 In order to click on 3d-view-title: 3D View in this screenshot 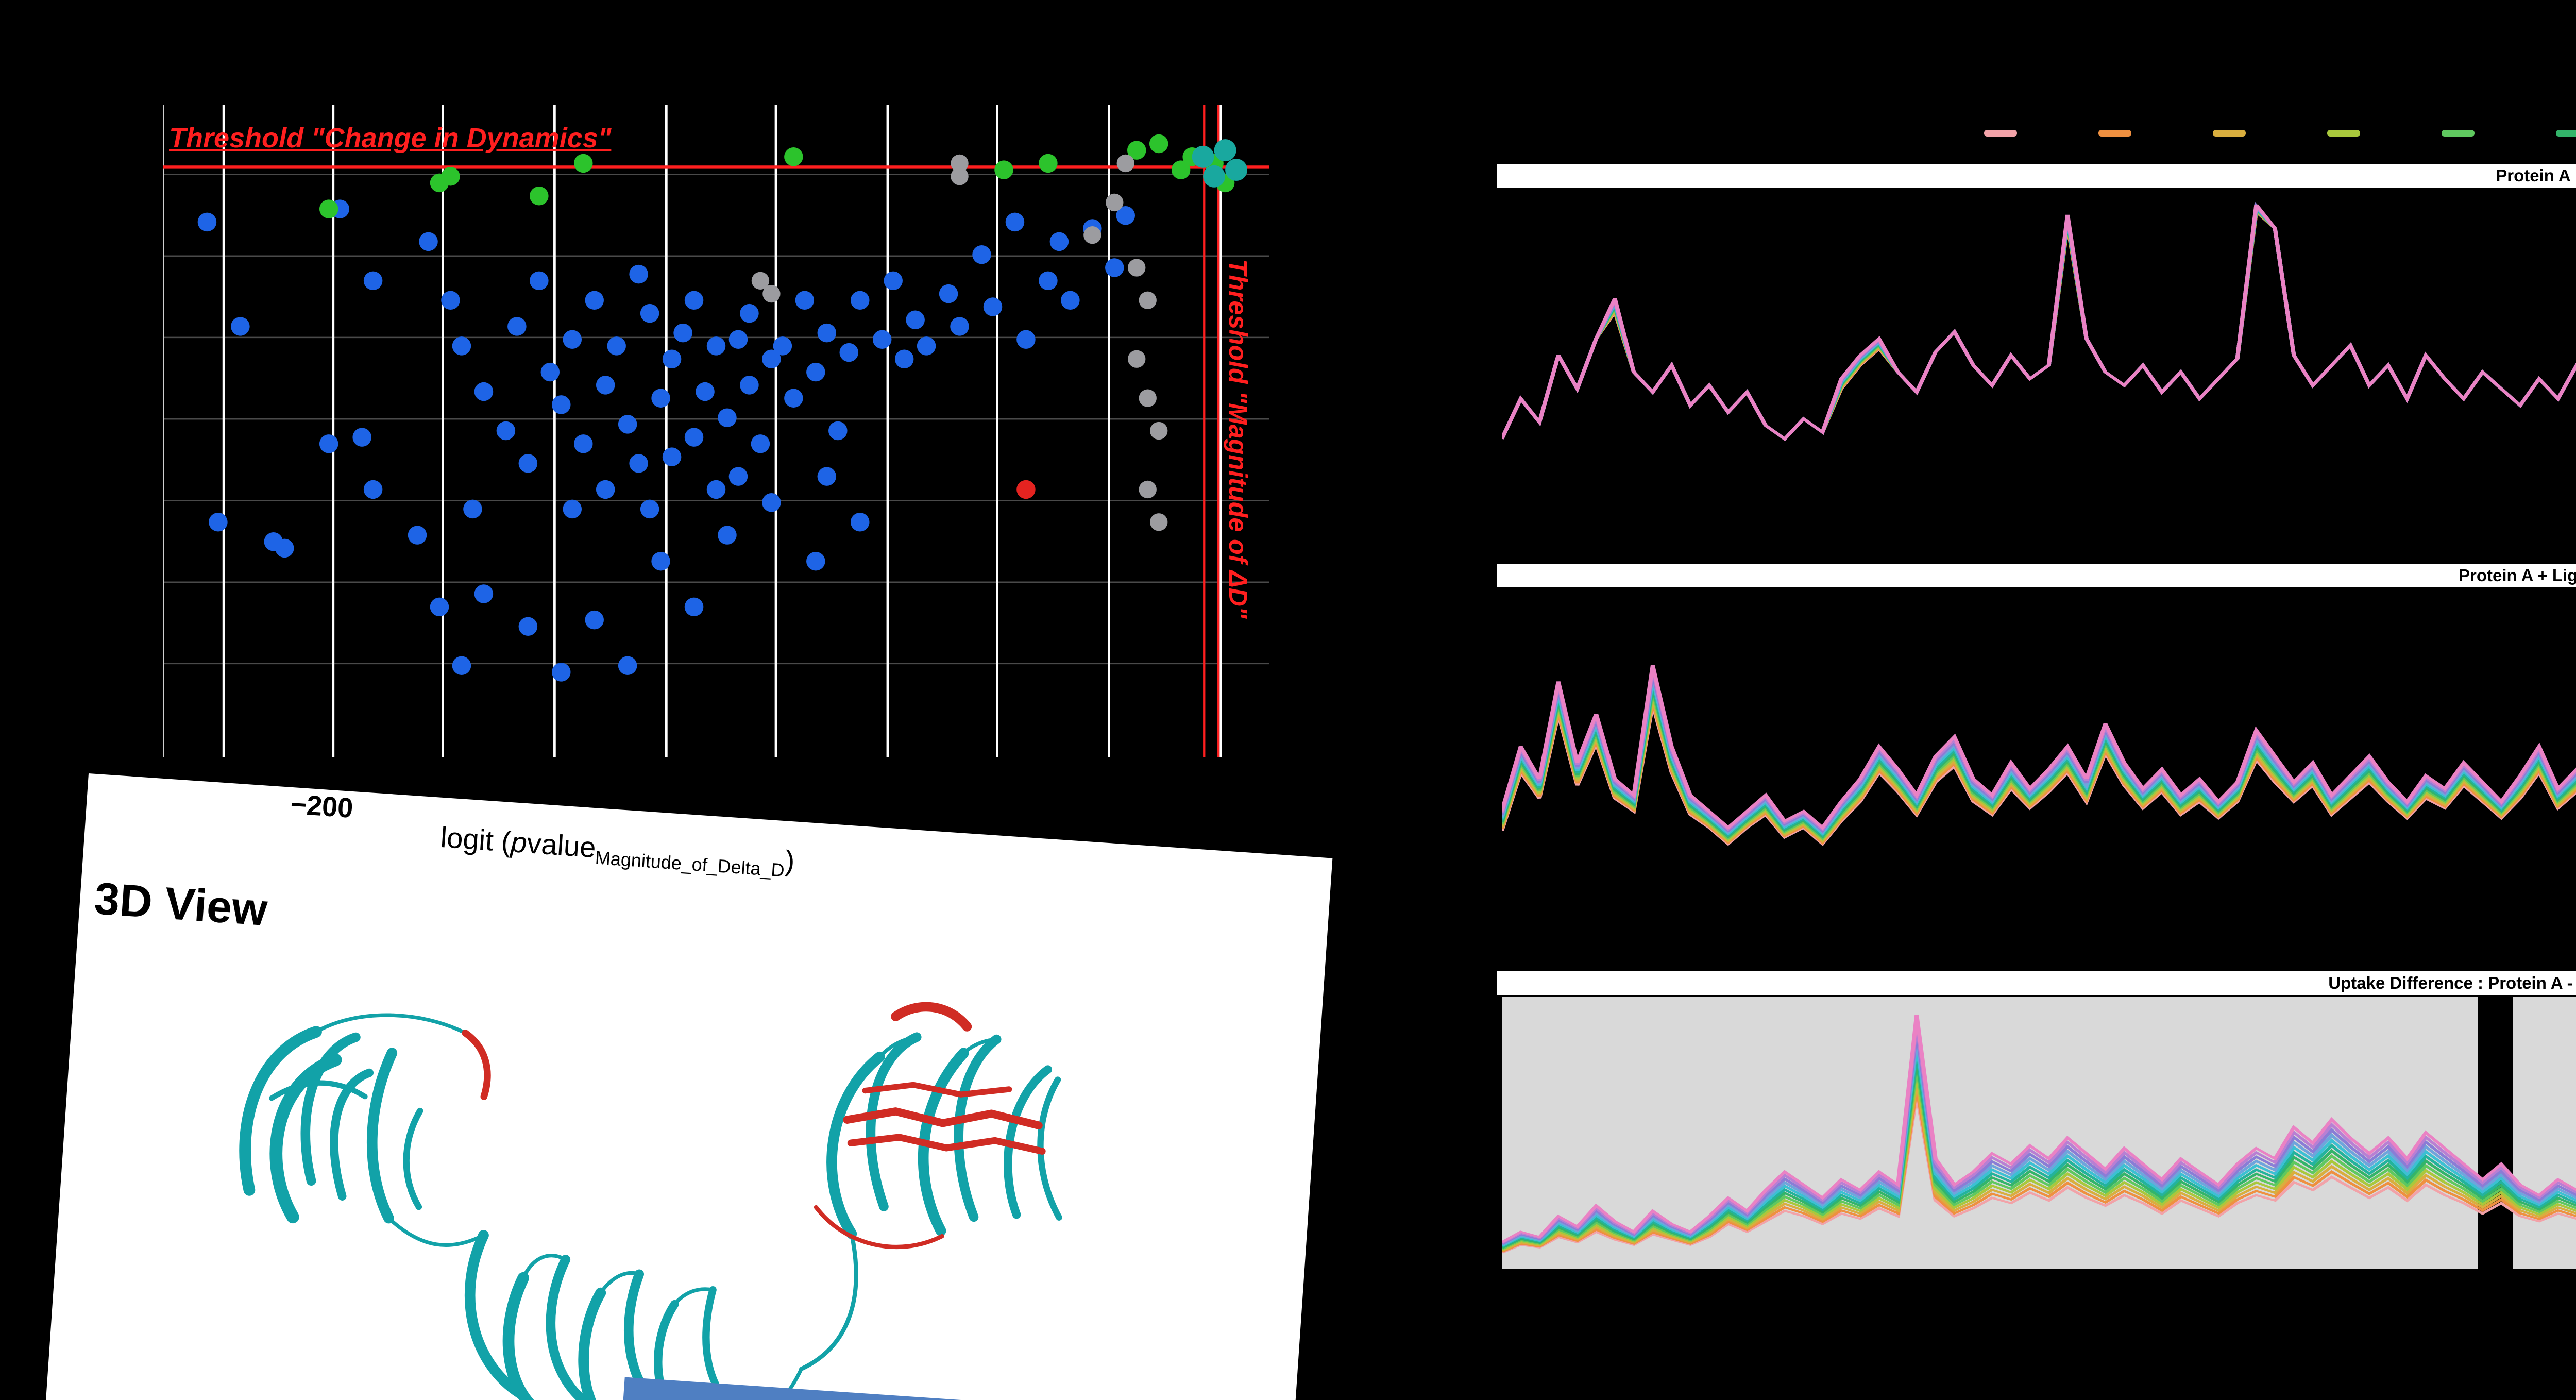, I will do `click(181, 904)`.